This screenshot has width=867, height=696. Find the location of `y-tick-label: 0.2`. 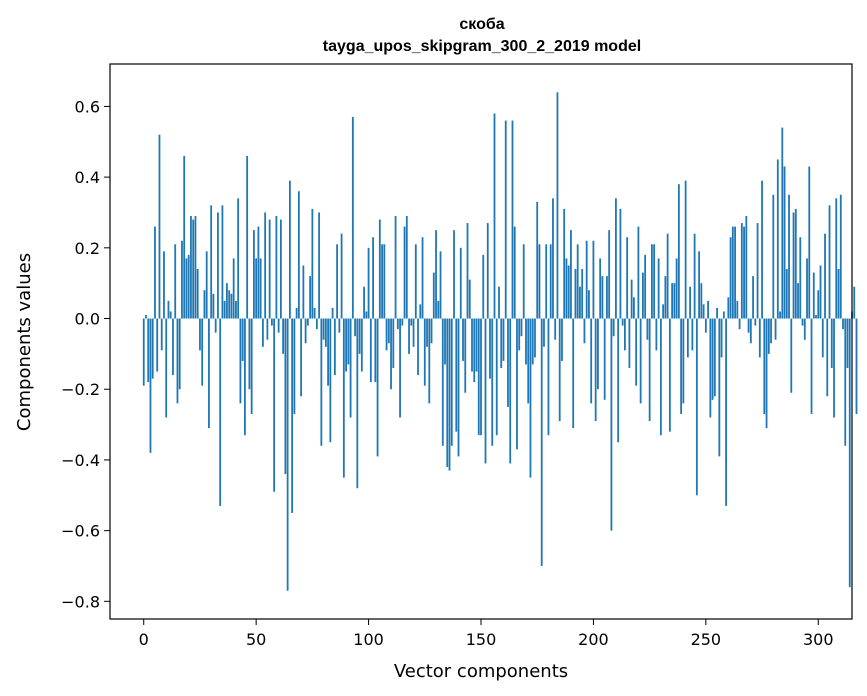

y-tick-label: 0.2 is located at coordinates (87, 248).